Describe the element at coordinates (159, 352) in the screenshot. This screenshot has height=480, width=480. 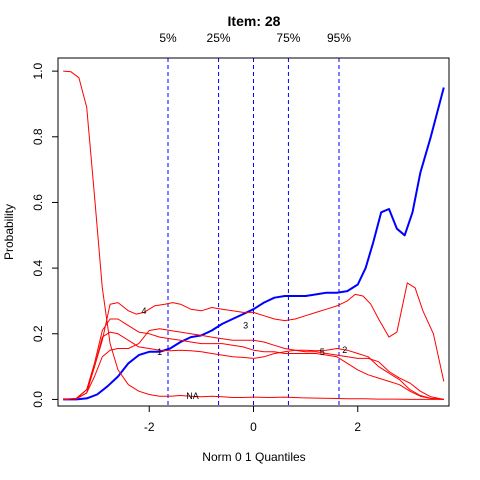
I see `curve-label: 1` at that location.